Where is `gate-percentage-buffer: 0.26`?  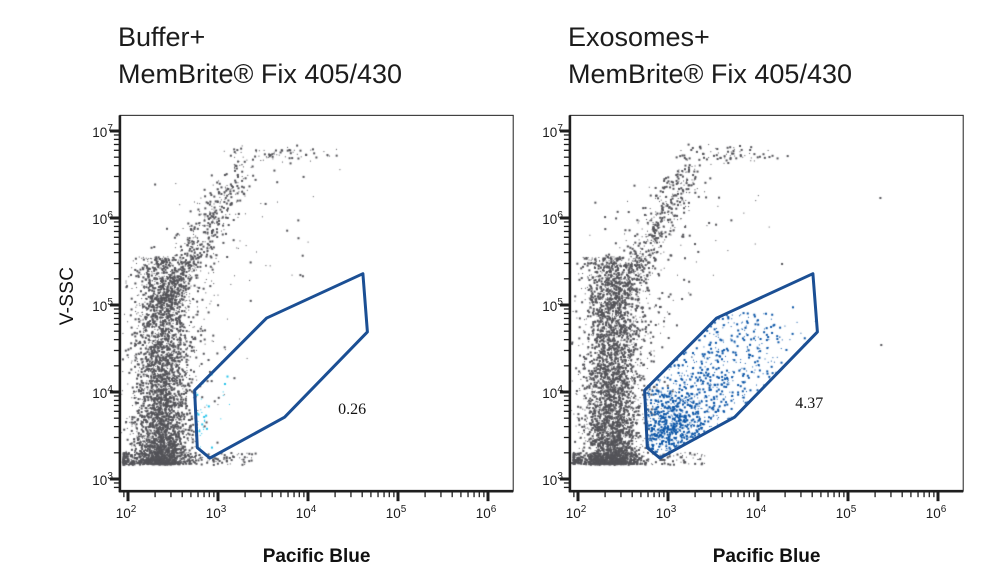
gate-percentage-buffer: 0.26 is located at coordinates (352, 410).